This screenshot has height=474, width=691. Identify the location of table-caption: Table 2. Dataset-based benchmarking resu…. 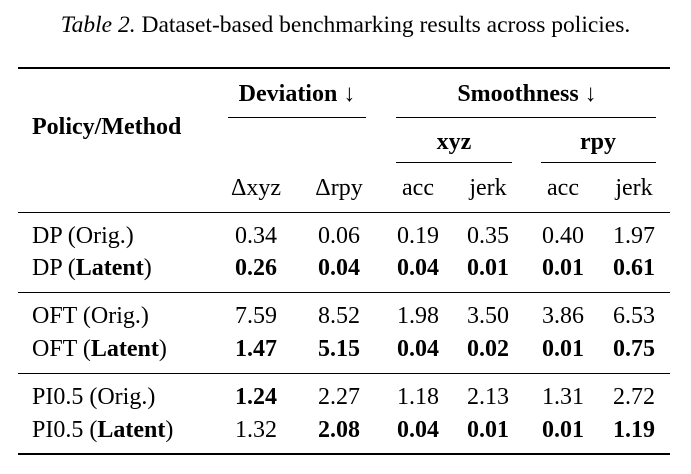
(345, 25).